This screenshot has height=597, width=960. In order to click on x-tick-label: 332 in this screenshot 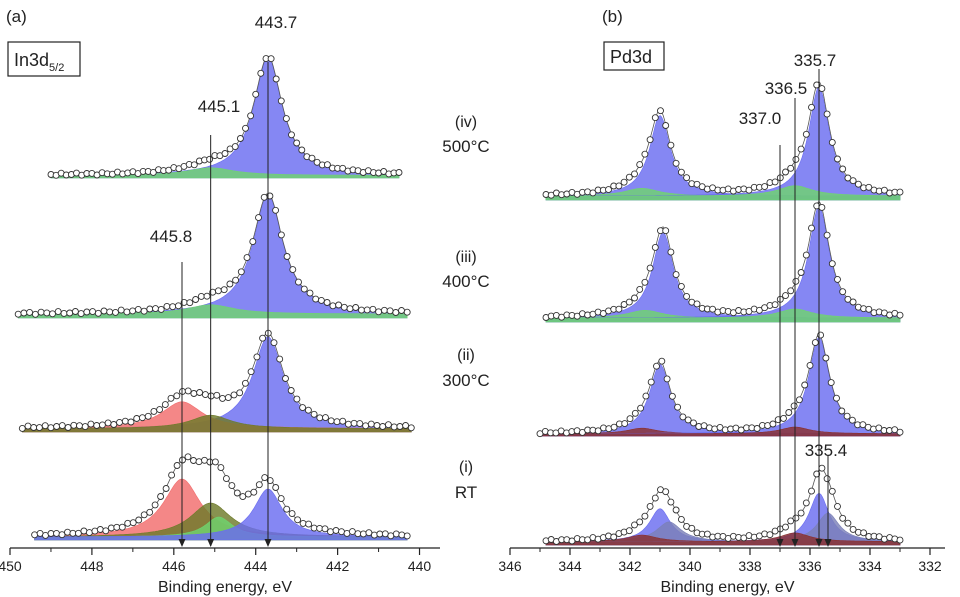, I will do `click(930, 566)`.